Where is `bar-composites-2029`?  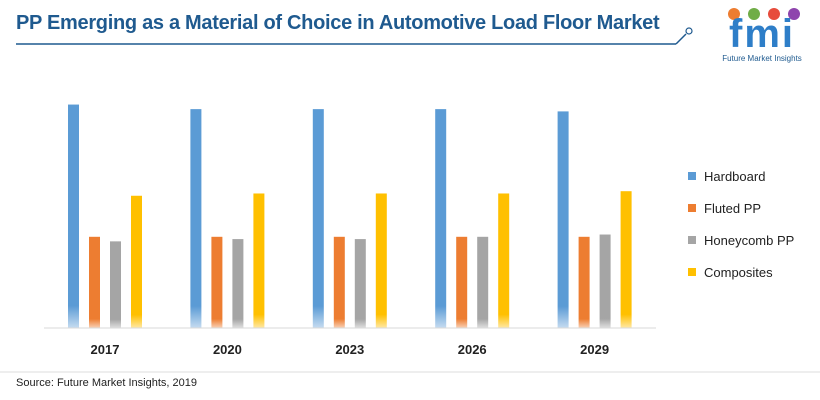 bar-composites-2029 is located at coordinates (626, 259).